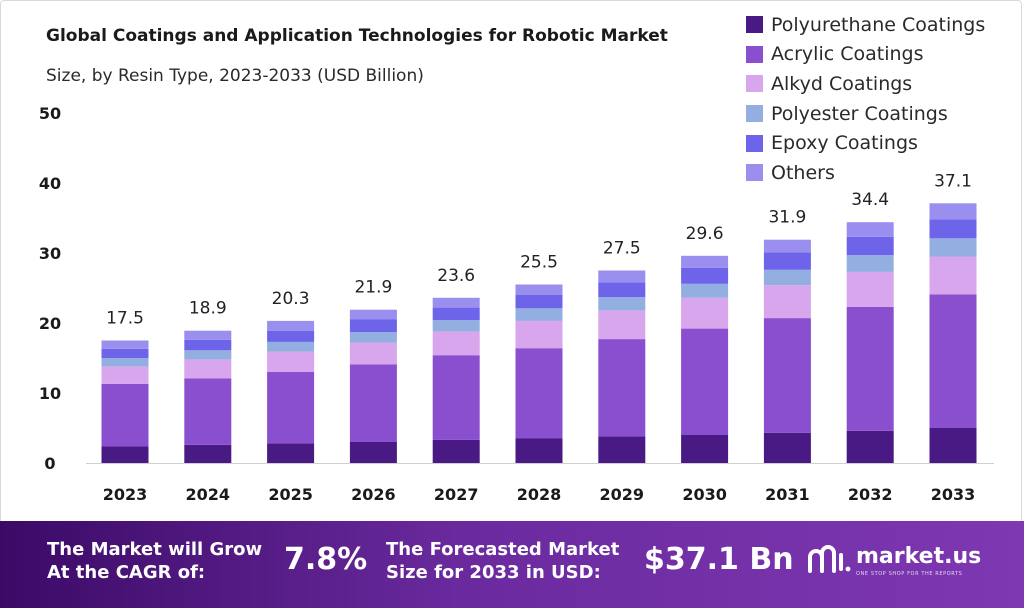 The width and height of the screenshot is (1024, 608). Describe the element at coordinates (50, 253) in the screenshot. I see `y-tick-label: 30` at that location.